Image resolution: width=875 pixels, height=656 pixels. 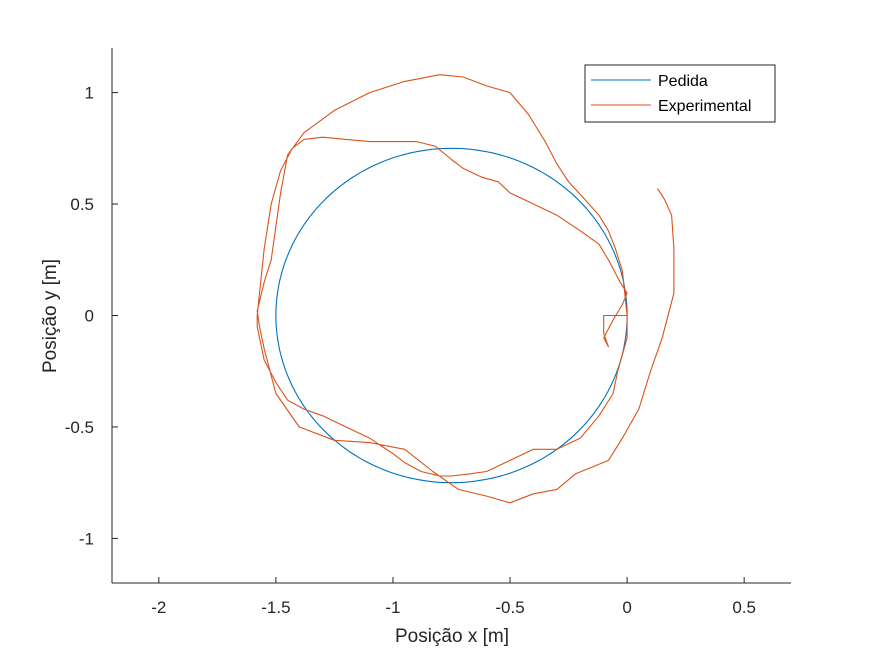 What do you see at coordinates (158, 607) in the screenshot?
I see `x-tick-label: -2` at bounding box center [158, 607].